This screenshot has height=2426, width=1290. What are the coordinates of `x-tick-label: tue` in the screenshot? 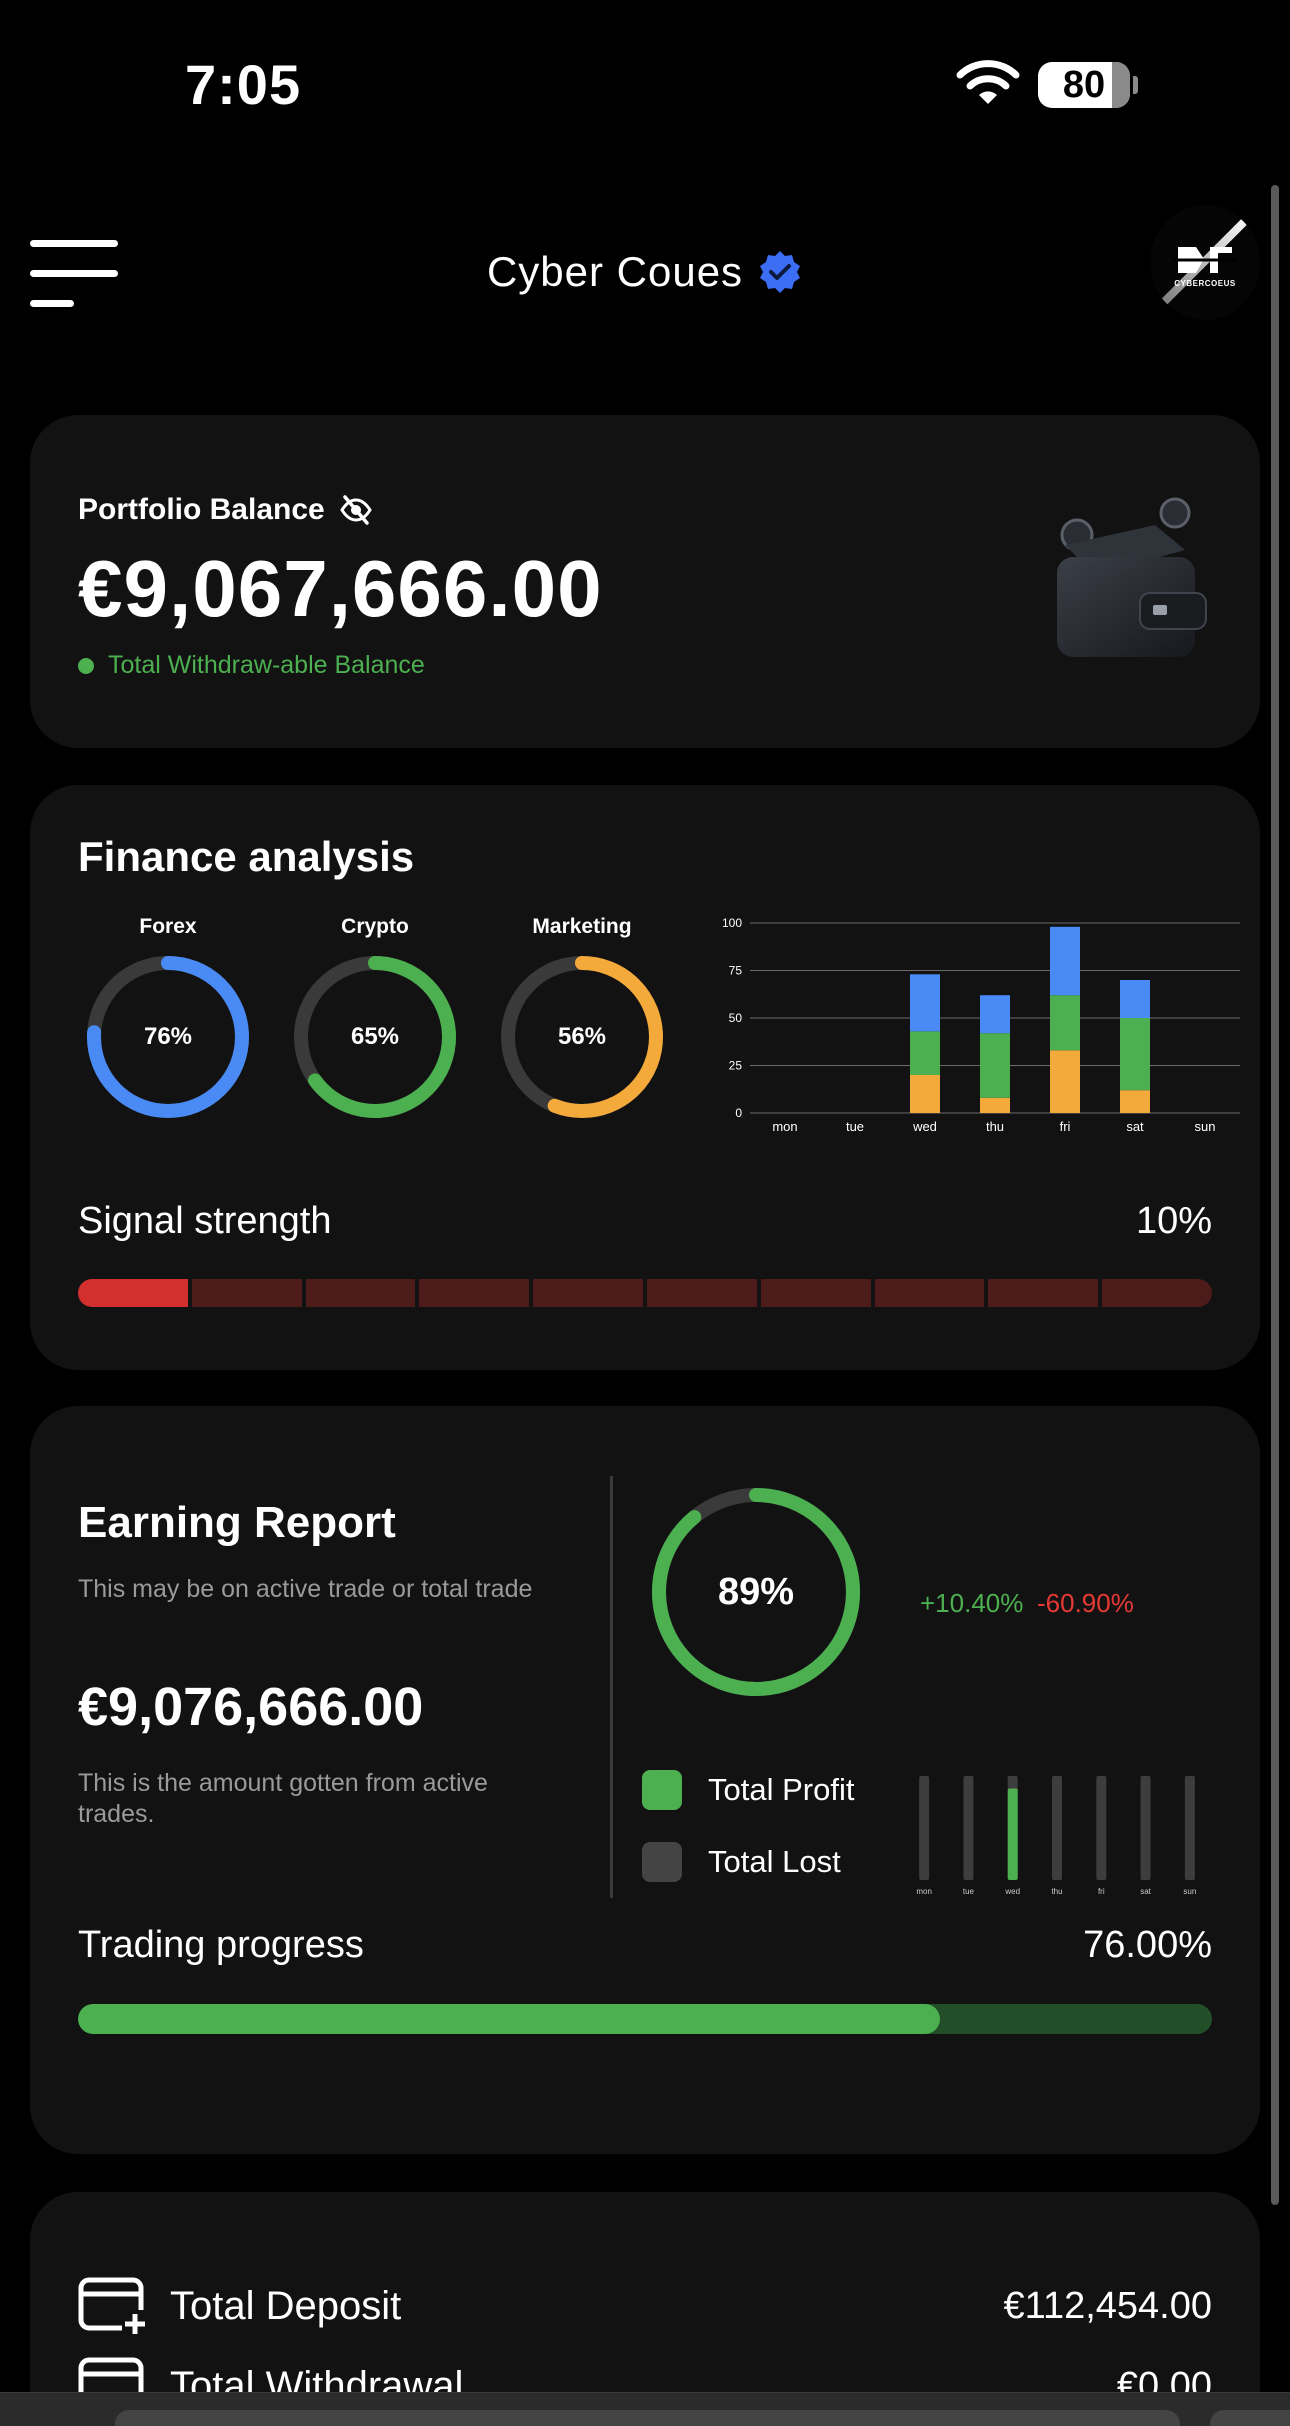 It's located at (855, 1126).